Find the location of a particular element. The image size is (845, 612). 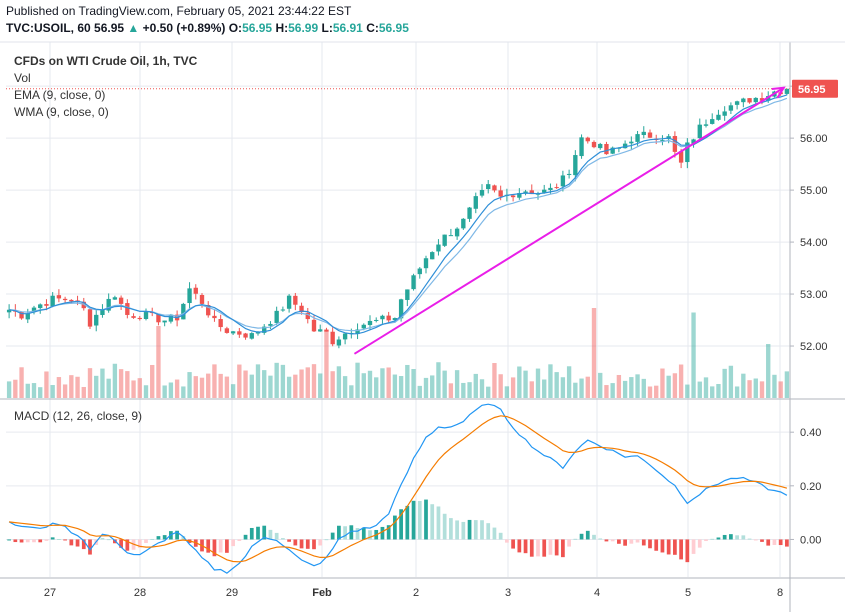

time-tick-label: 5 is located at coordinates (688, 593).